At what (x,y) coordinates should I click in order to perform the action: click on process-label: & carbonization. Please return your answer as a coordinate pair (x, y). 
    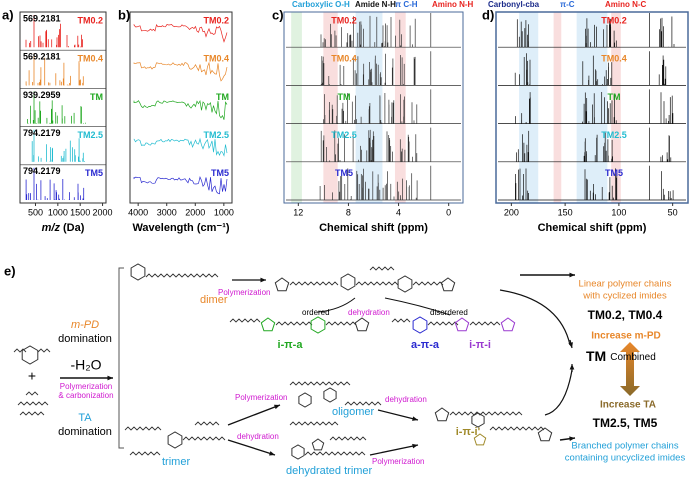
    Looking at the image, I should click on (85, 395).